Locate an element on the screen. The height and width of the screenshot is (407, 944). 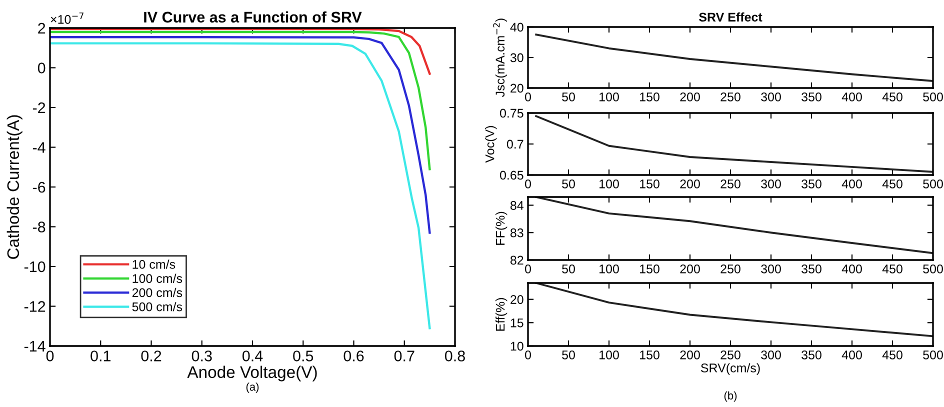
x-axis-title: Anode Voltage(V) is located at coordinates (252, 374).